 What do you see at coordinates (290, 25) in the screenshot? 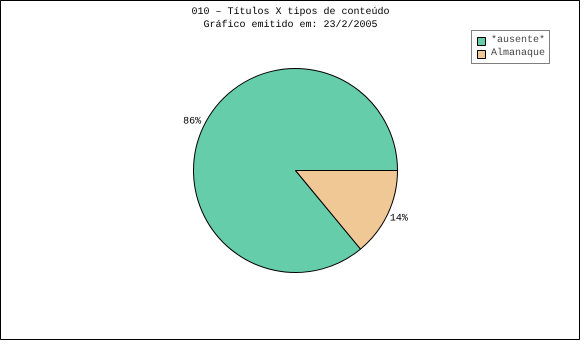
I see `chart-subtitle: Gráfico emitido em: 23/2/2005` at bounding box center [290, 25].